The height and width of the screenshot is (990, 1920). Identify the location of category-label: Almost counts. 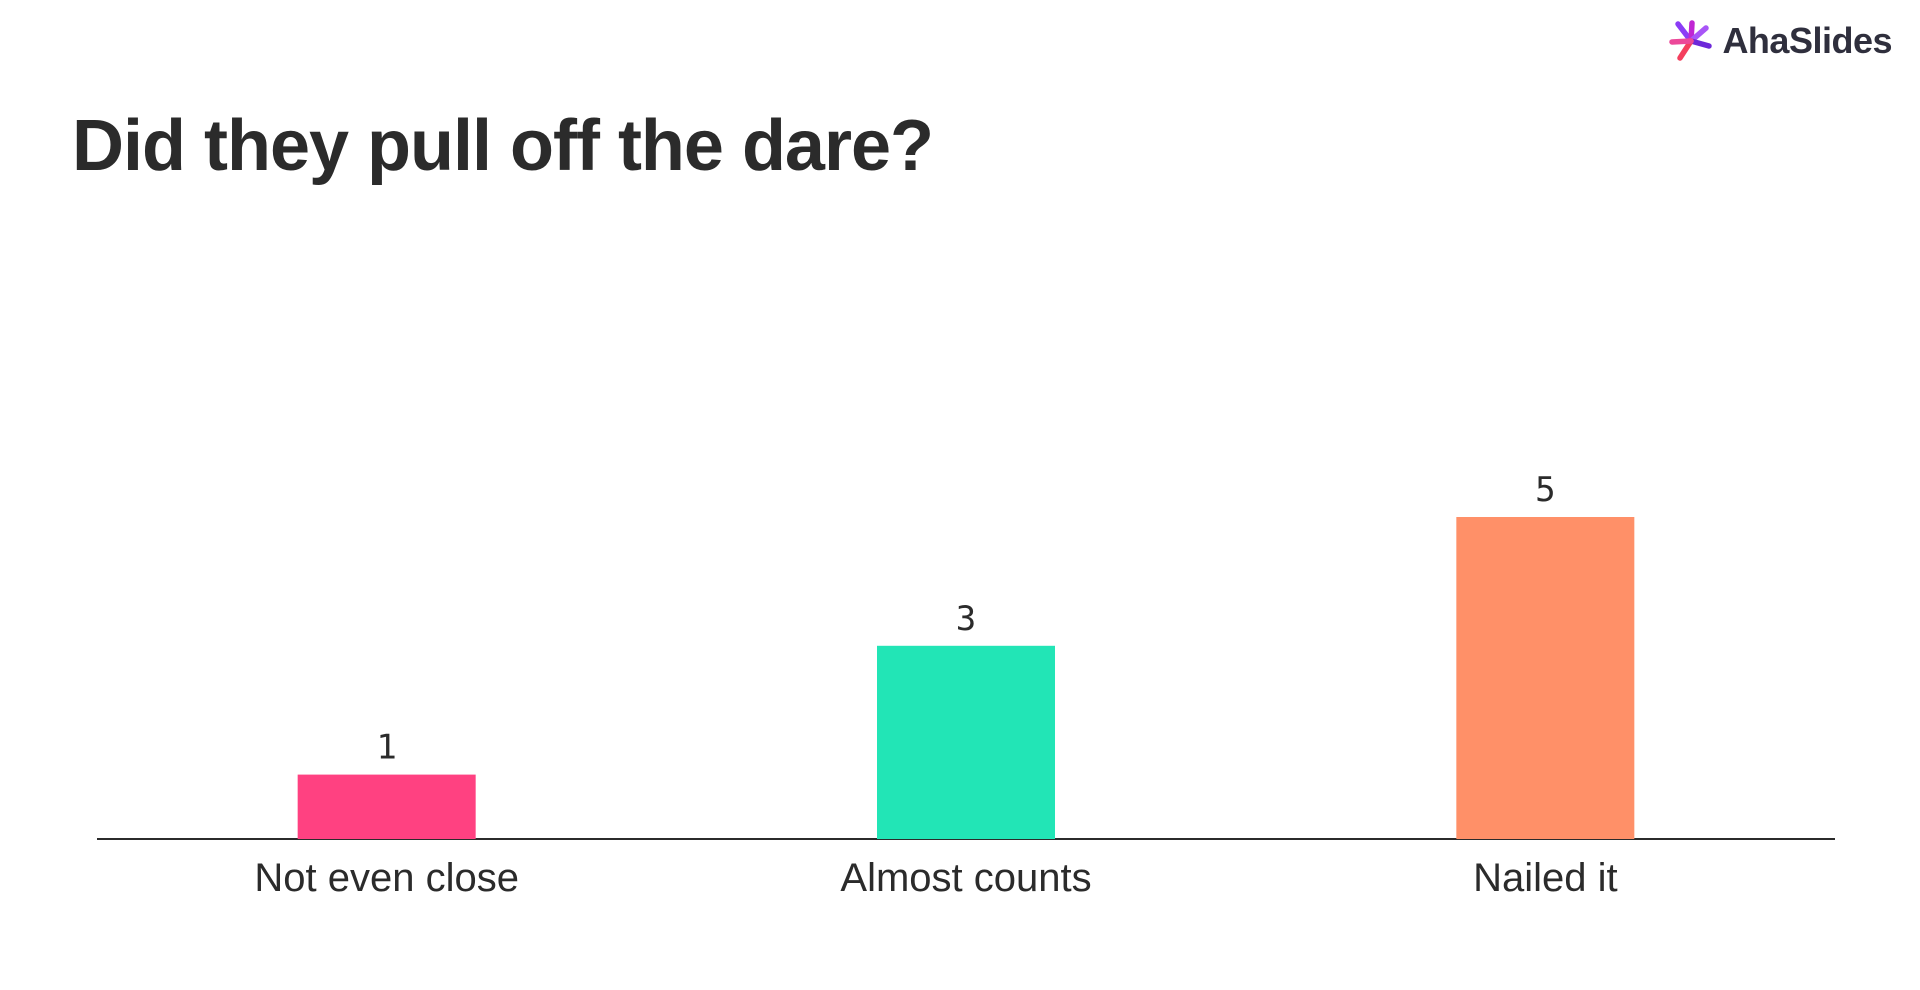
(965, 878).